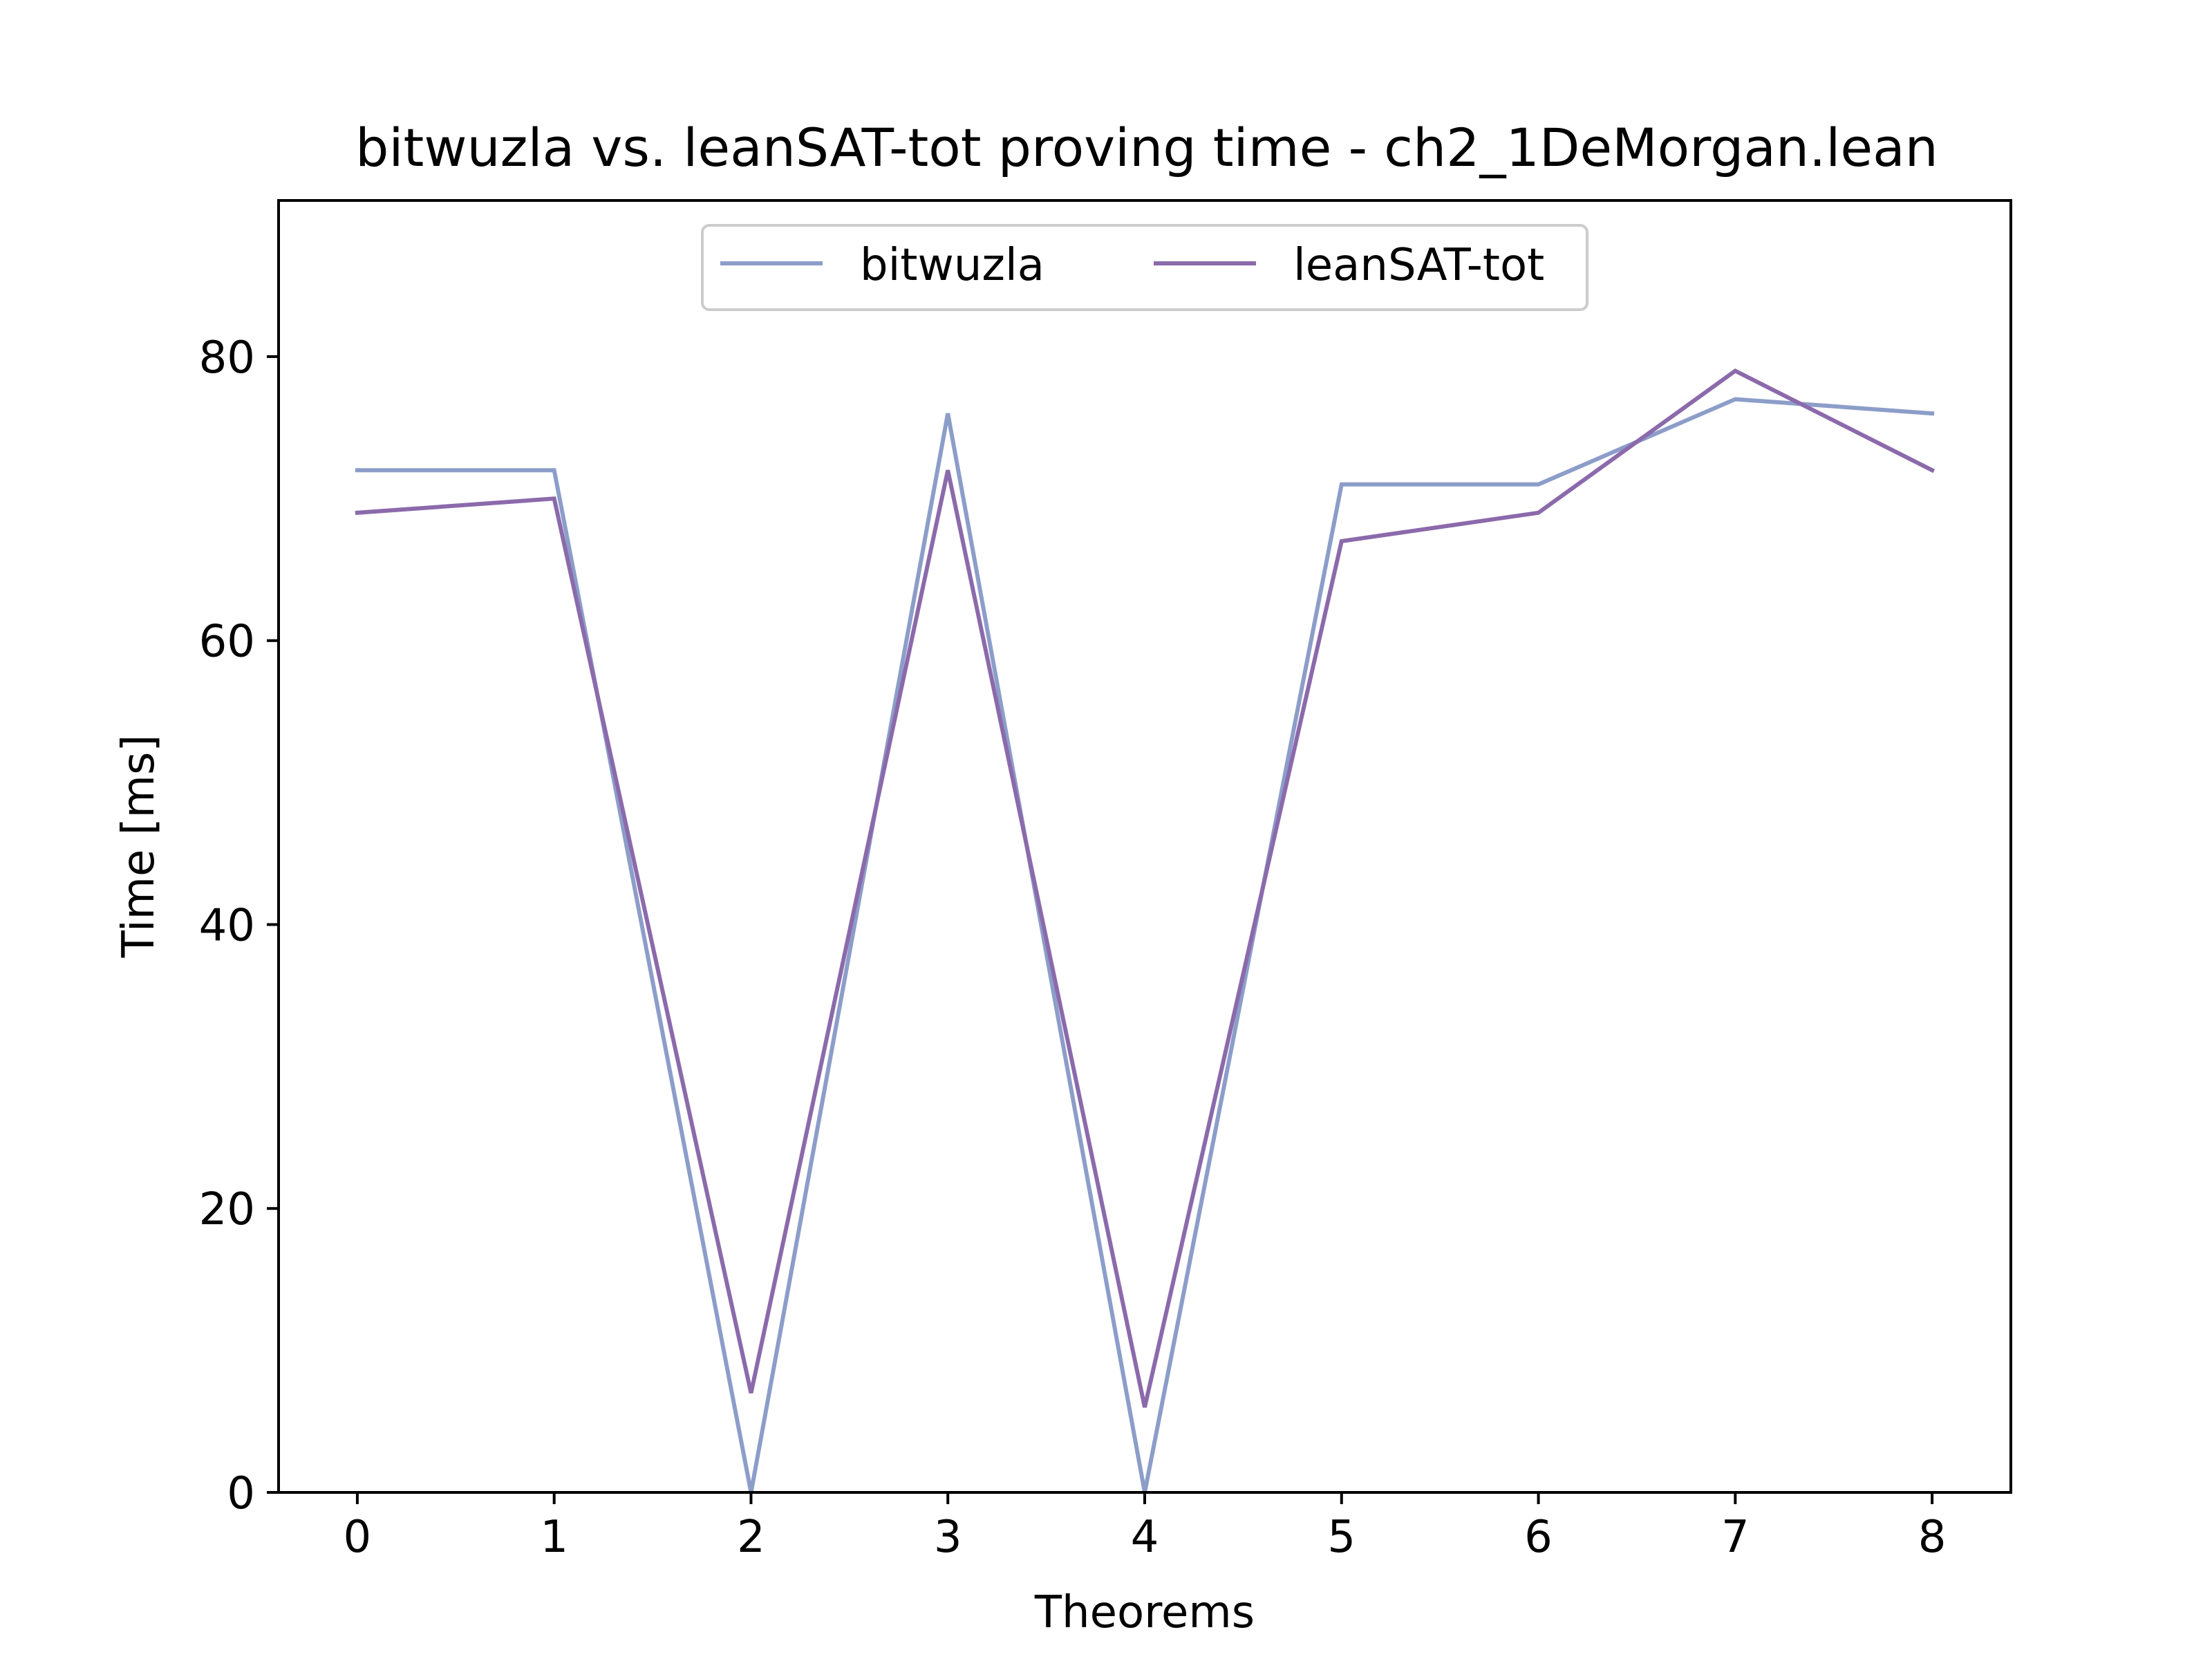 The width and height of the screenshot is (2212, 1659). Describe the element at coordinates (139, 847) in the screenshot. I see `y-axis-label: Time [ms]` at that location.